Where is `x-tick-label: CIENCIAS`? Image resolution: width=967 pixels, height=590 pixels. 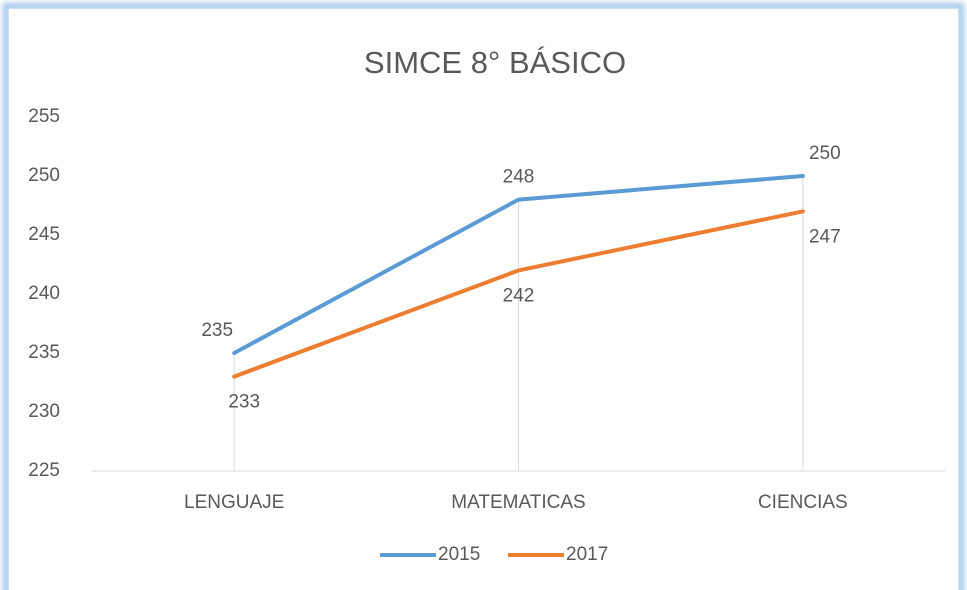 x-tick-label: CIENCIAS is located at coordinates (803, 502).